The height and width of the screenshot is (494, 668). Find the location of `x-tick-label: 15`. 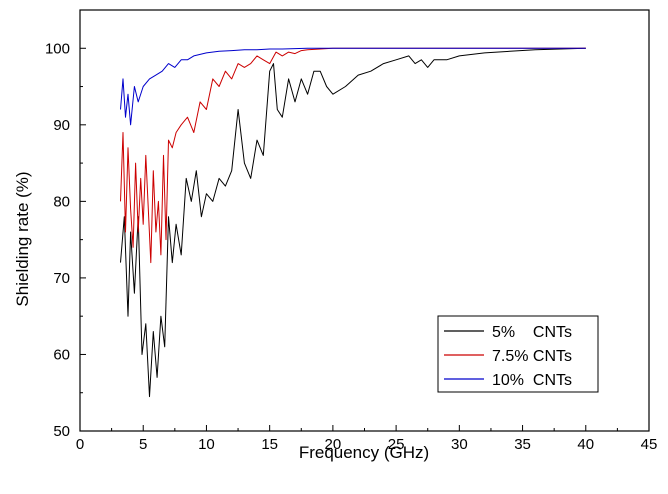

x-tick-label: 15 is located at coordinates (269, 444).